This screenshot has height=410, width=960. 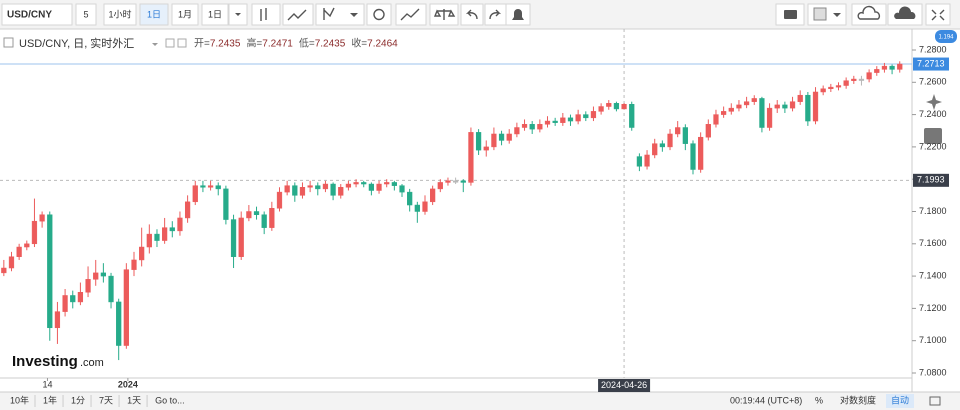 What do you see at coordinates (263, 14) in the screenshot?
I see `candle-glyph` at bounding box center [263, 14].